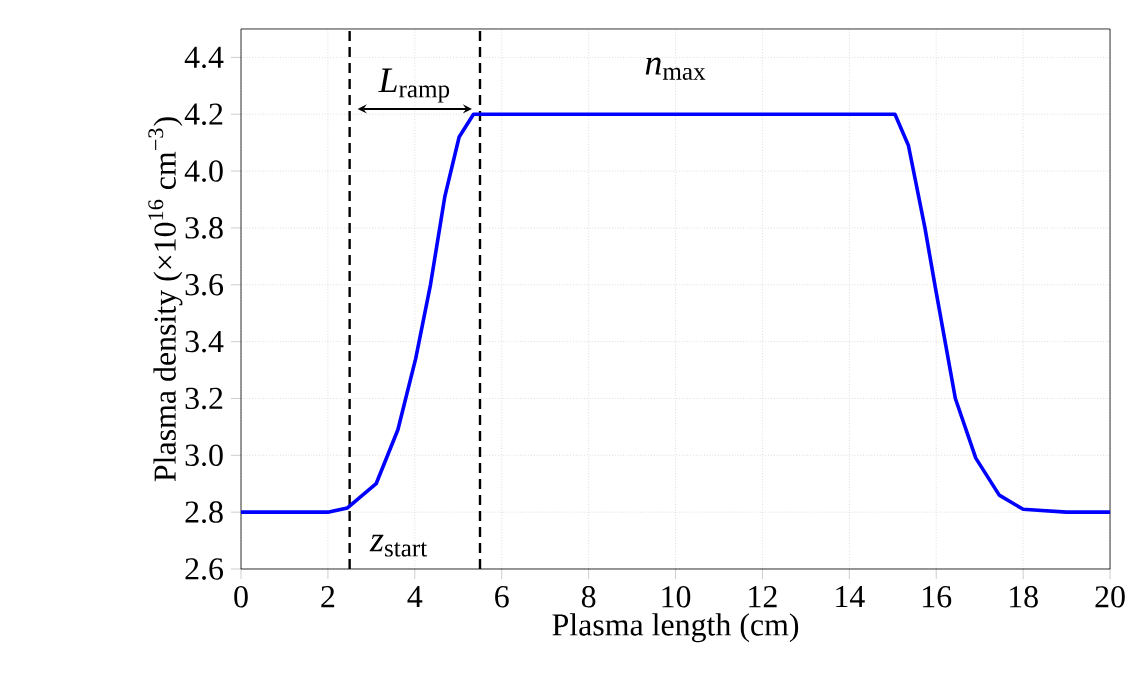  What do you see at coordinates (415, 597) in the screenshot?
I see `x-tick-label: 4` at bounding box center [415, 597].